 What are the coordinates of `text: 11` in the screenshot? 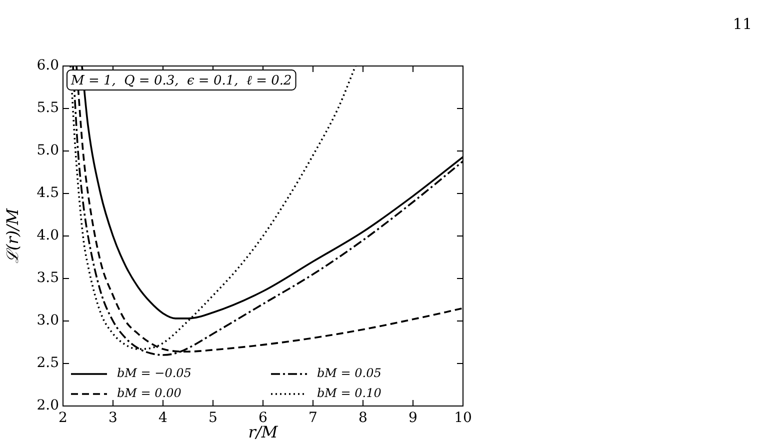 It's located at (742, 23).